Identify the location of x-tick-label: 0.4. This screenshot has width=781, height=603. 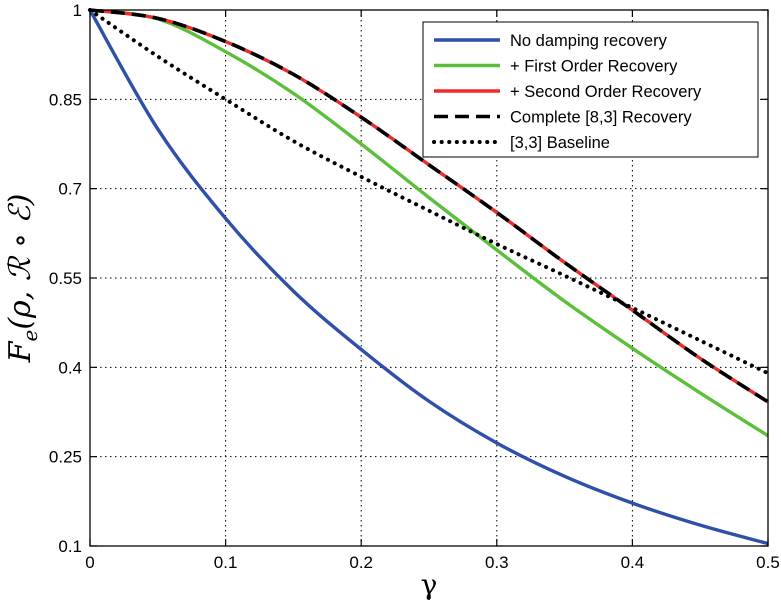
(633, 562).